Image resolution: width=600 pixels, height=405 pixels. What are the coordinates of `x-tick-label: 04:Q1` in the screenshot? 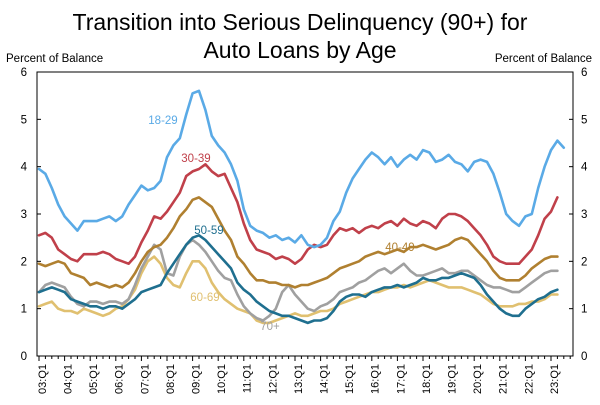 It's located at (69, 379).